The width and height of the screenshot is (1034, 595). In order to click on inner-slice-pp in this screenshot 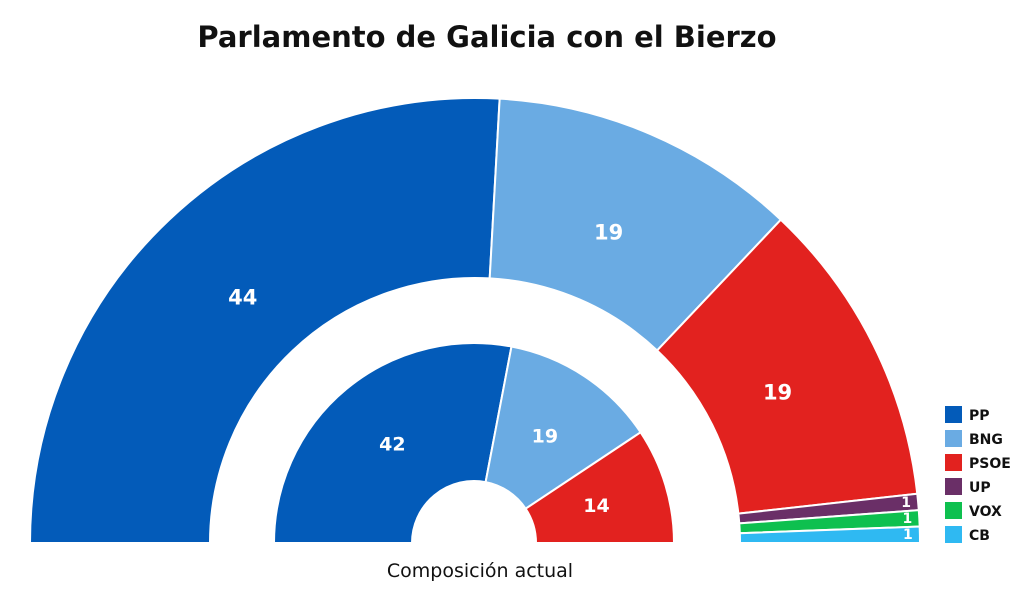, I will do `click(392, 443)`.